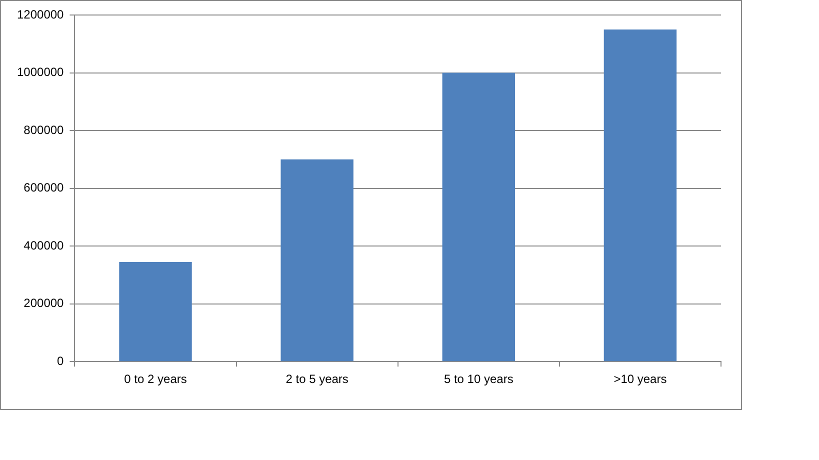  I want to click on x-tick-label: 5 to 10 years, so click(479, 379).